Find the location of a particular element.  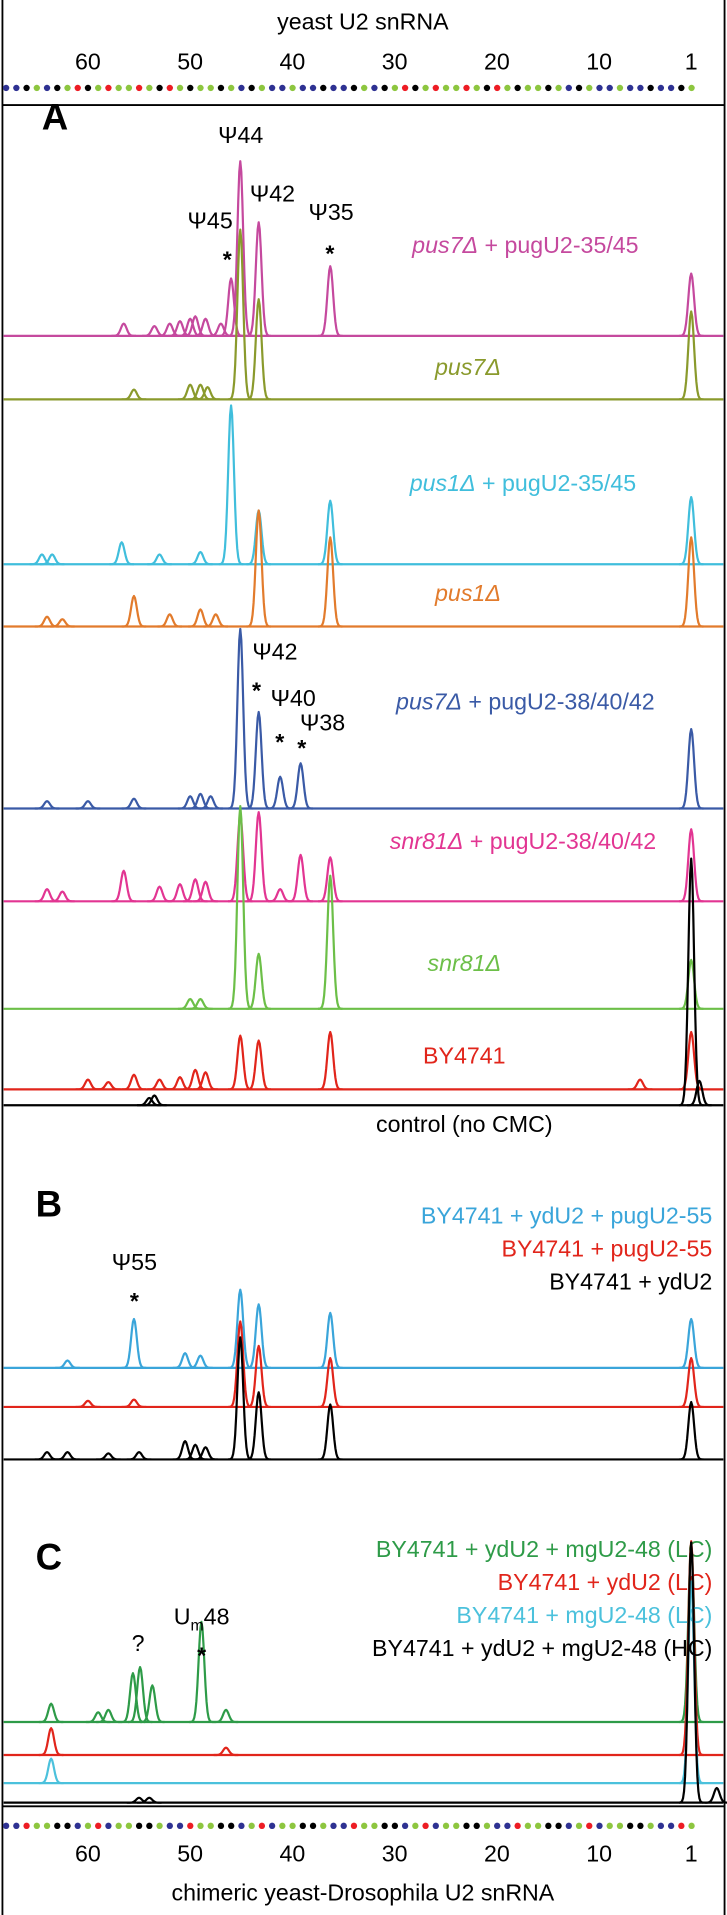

x-tick-label: 60 is located at coordinates (88, 62).